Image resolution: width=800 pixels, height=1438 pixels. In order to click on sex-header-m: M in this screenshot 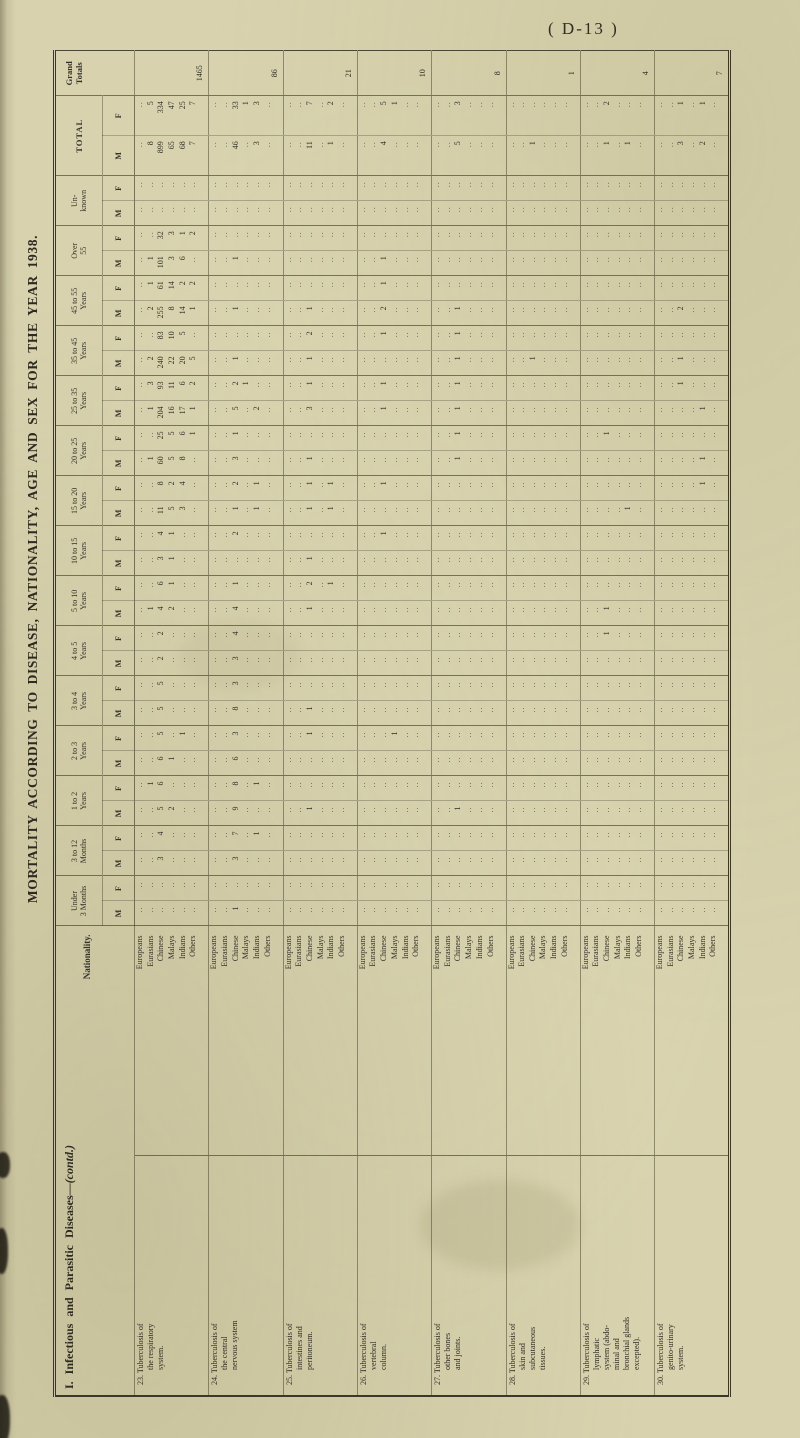, I will do `click(118, 155)`.